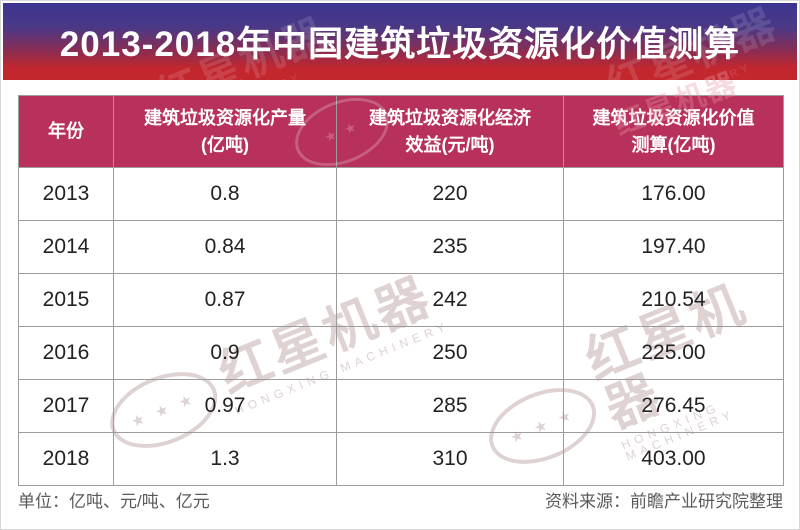 The image size is (800, 530). I want to click on table-row: 2018 1.3 310 403.00, so click(401, 459).